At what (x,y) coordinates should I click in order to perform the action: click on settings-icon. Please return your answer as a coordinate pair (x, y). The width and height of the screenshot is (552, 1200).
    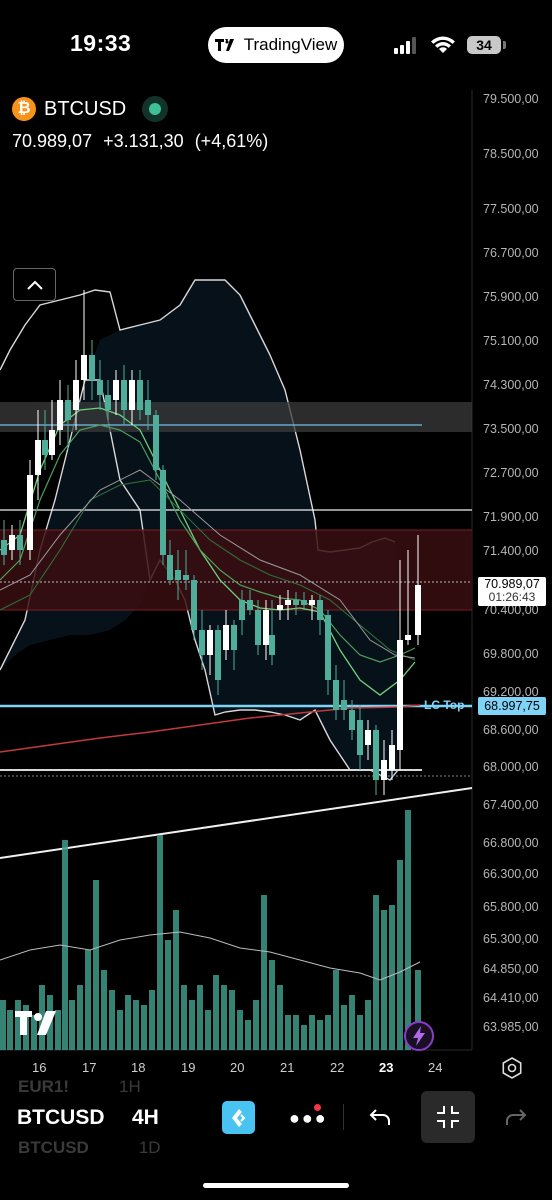
    Looking at the image, I should click on (512, 1068).